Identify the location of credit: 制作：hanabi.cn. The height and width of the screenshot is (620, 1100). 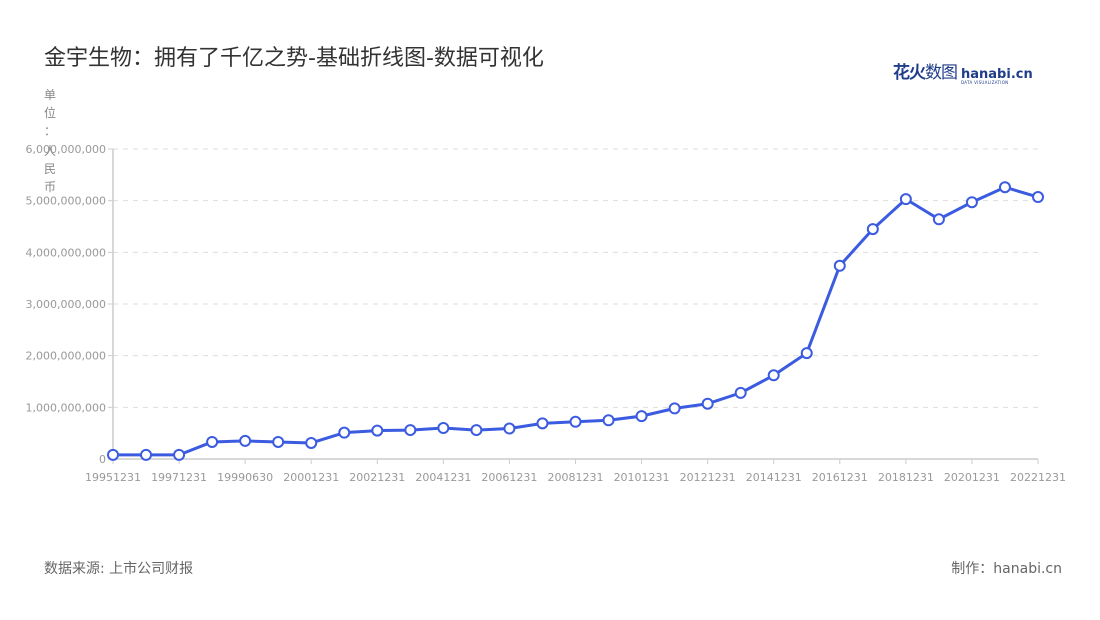
(1006, 569).